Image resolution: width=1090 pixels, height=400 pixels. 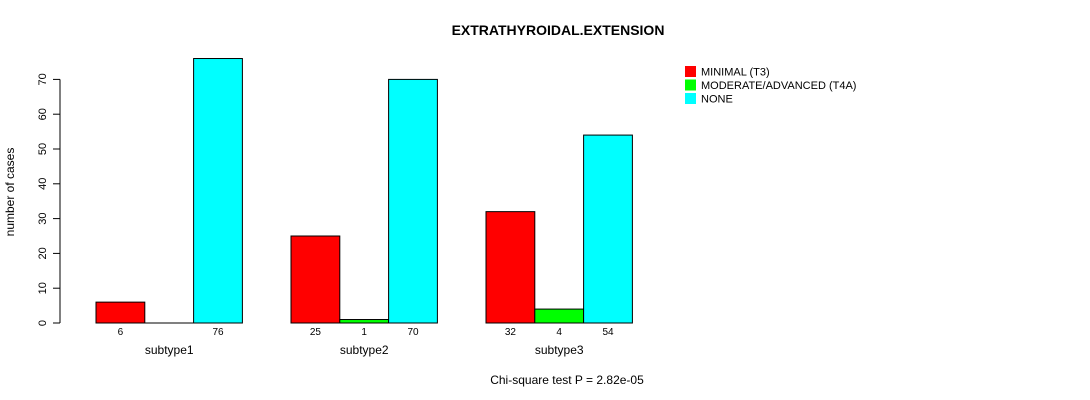 What do you see at coordinates (413, 201) in the screenshot?
I see `bar-subtype2-none` at bounding box center [413, 201].